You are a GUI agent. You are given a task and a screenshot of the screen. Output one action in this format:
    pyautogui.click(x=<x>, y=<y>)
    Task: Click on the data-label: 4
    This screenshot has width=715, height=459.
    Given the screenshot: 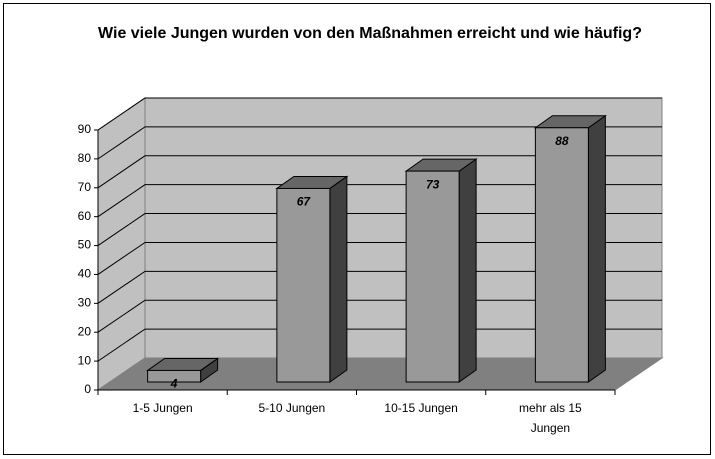 What is the action you would take?
    pyautogui.click(x=174, y=384)
    